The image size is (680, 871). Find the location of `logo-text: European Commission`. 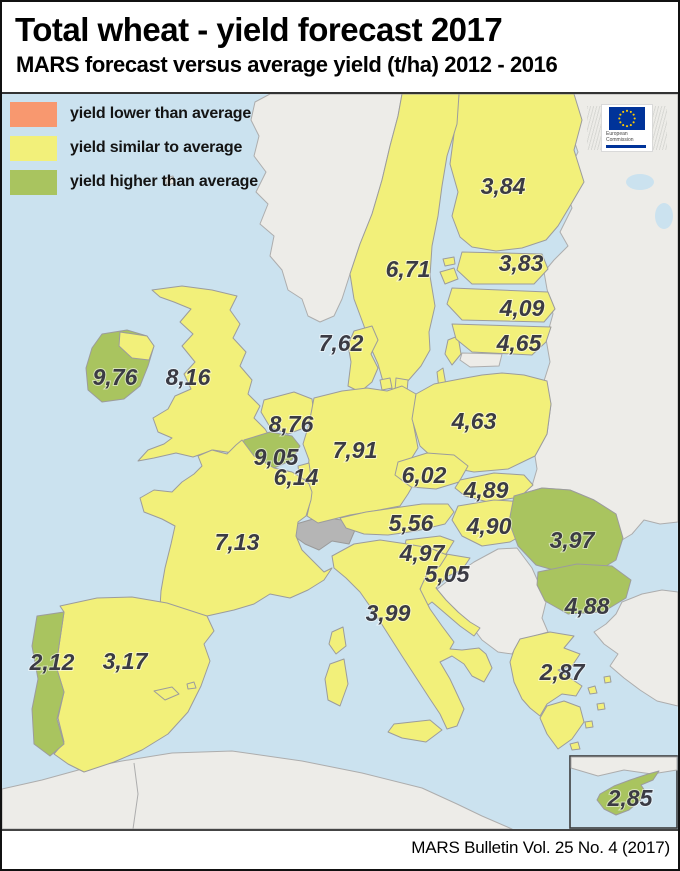

logo-text: European Commission is located at coordinates (627, 137).